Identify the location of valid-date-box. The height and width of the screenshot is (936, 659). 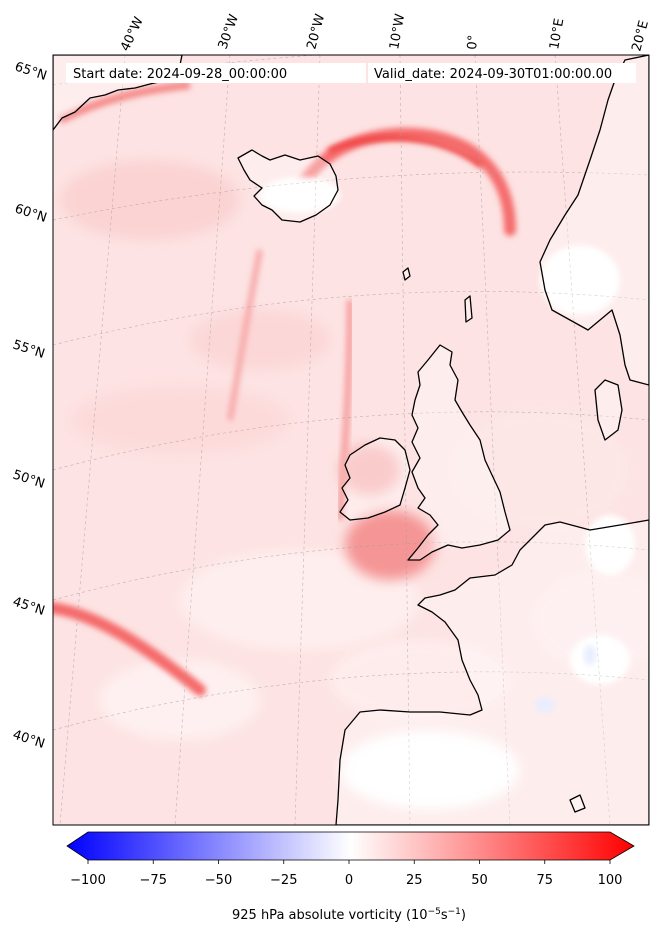
(502, 73).